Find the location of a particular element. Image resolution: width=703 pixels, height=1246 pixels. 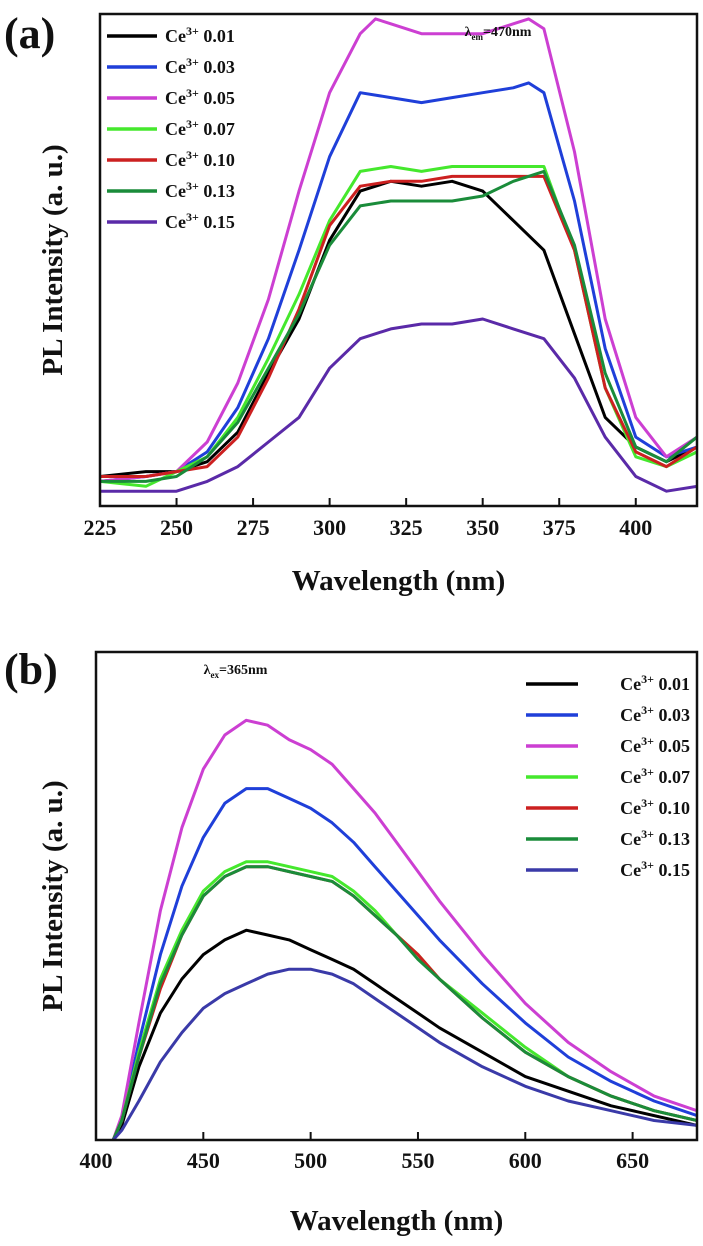

x-tick-label: 375 is located at coordinates (559, 527).